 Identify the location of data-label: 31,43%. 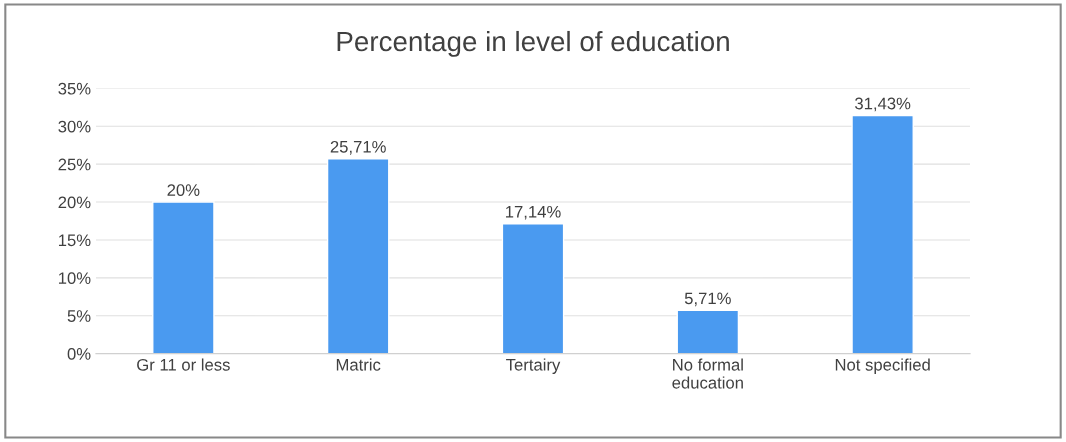
(883, 104).